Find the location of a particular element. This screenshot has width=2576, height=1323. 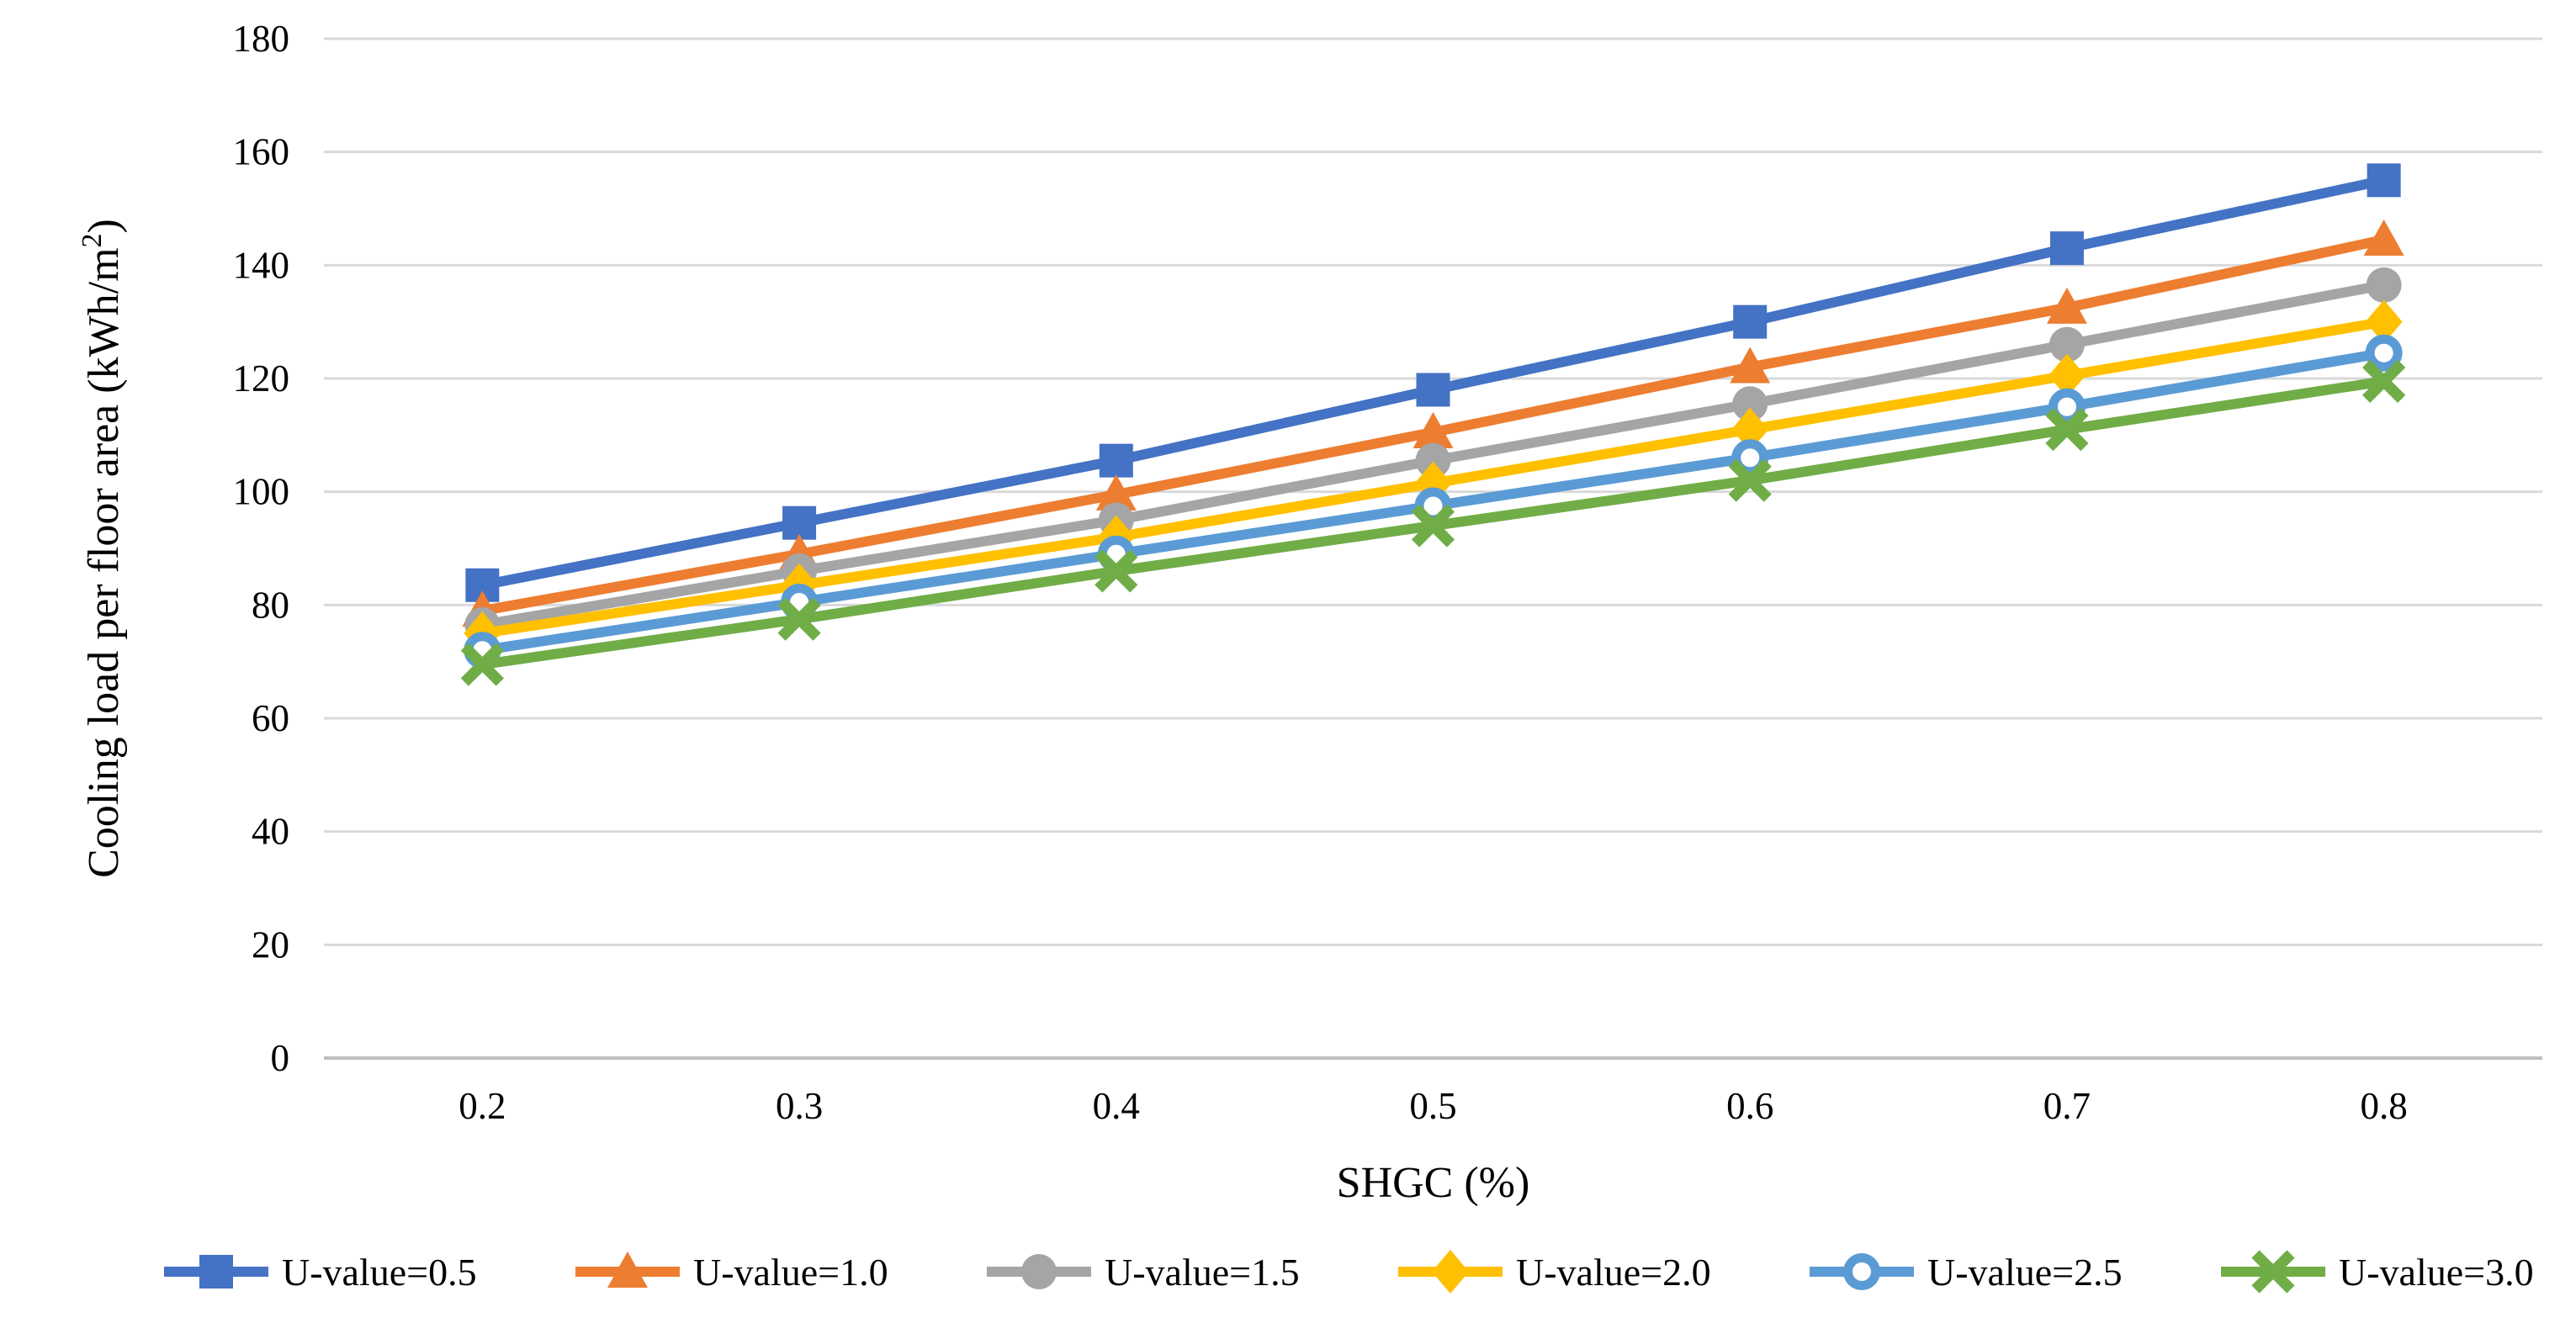

x-tick-label: 0.6 is located at coordinates (1749, 1106).